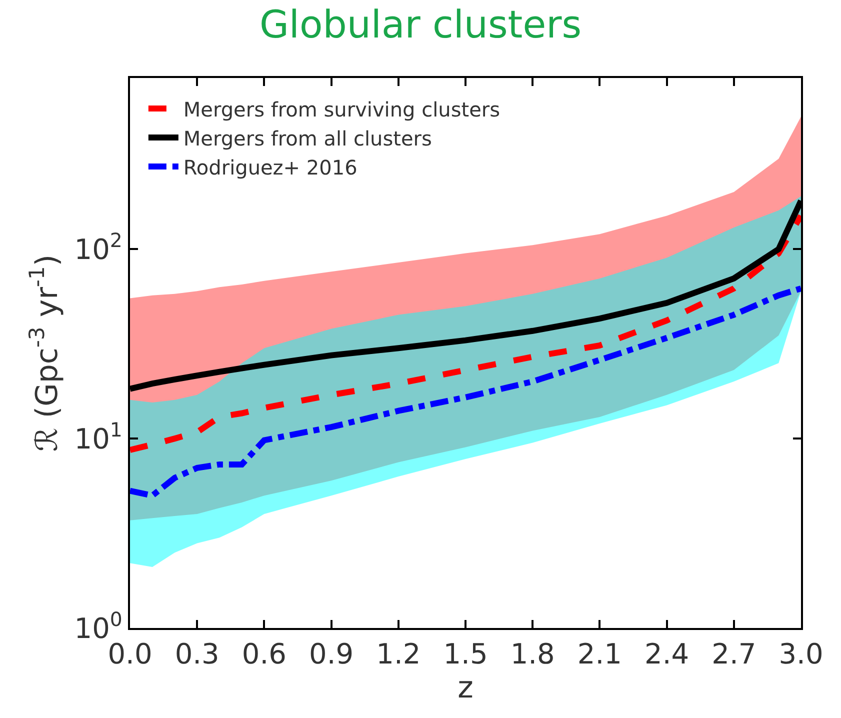 The width and height of the screenshot is (841, 718). What do you see at coordinates (420, 24) in the screenshot?
I see `chart-title: Globular clusters` at bounding box center [420, 24].